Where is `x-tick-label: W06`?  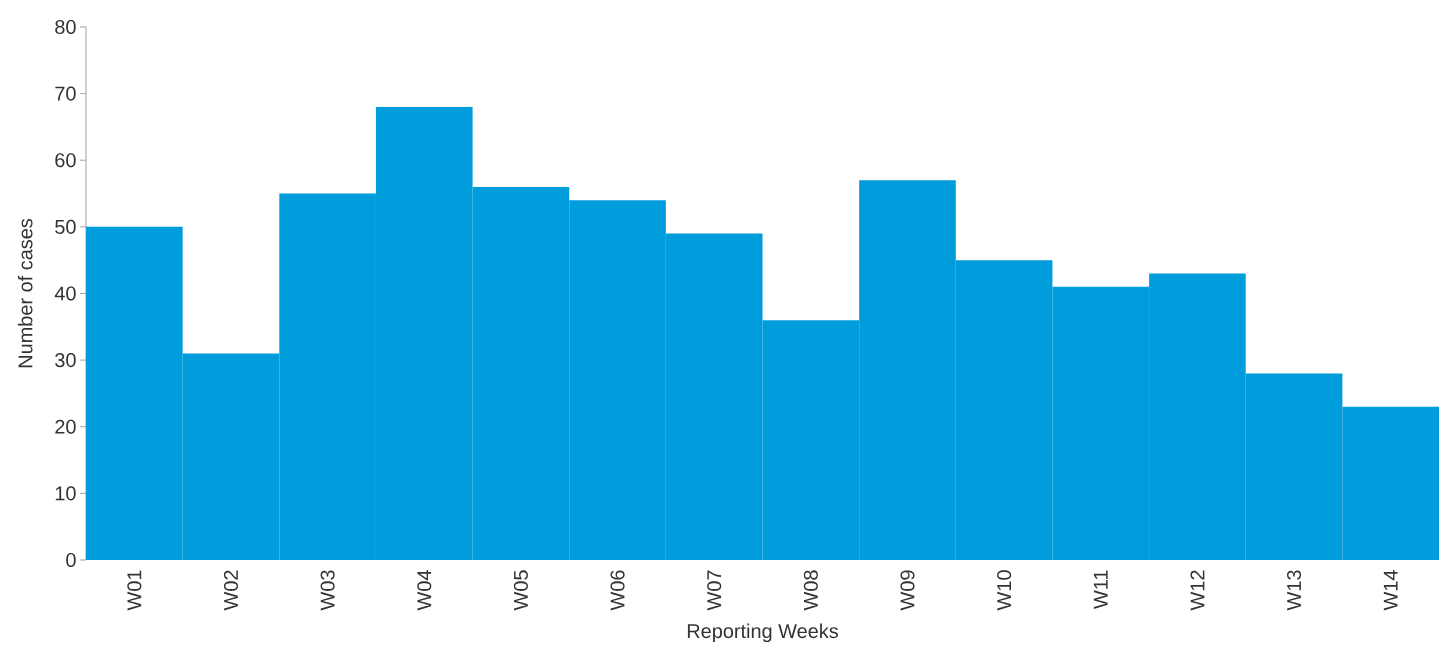 x-tick-label: W06 is located at coordinates (617, 590).